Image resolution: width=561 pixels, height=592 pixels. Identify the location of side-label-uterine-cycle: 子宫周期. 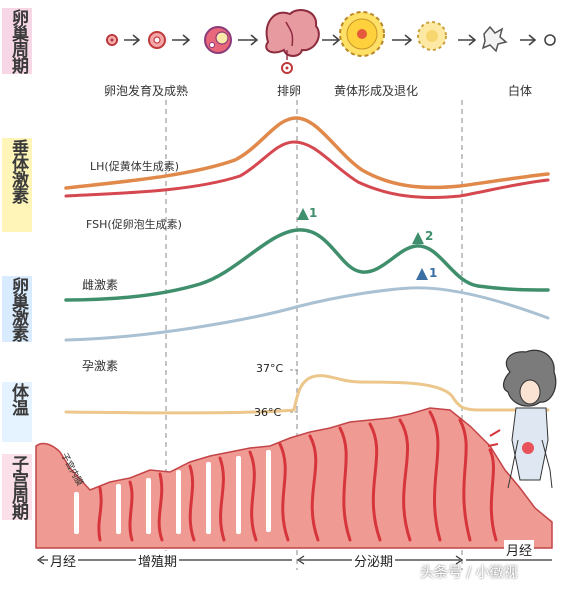
(17, 487).